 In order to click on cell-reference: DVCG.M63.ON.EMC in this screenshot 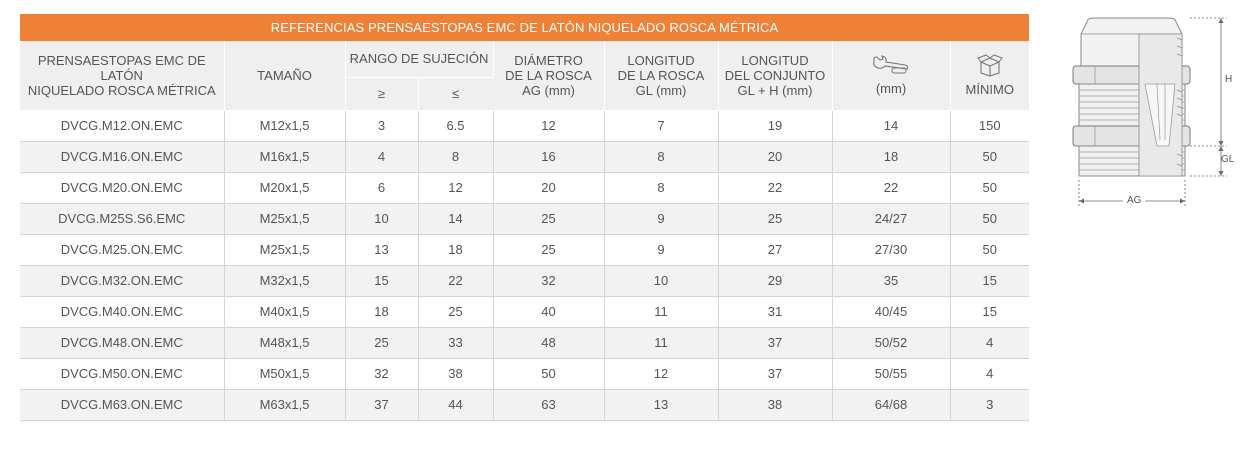, I will do `click(122, 405)`.